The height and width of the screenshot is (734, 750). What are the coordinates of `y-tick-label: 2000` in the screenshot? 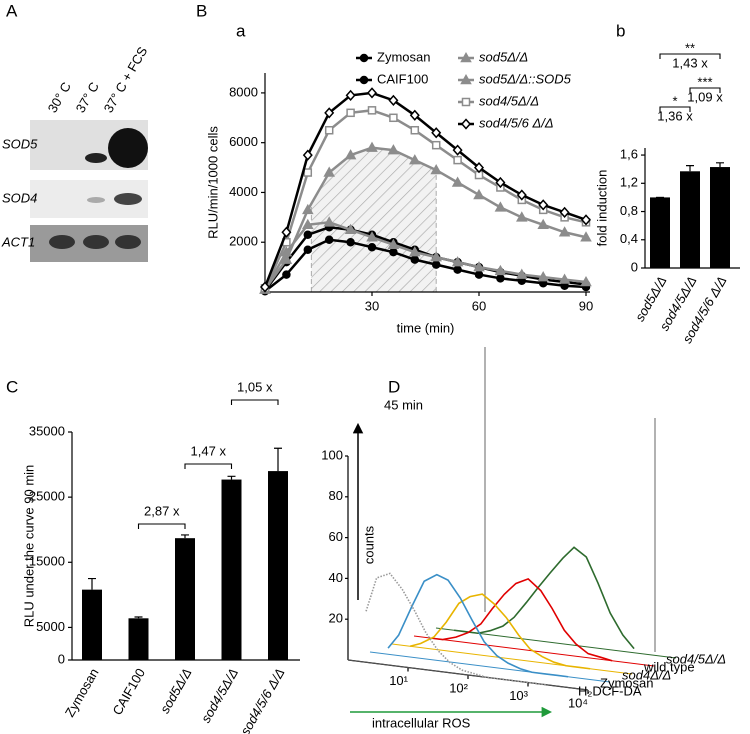 It's located at (243, 241).